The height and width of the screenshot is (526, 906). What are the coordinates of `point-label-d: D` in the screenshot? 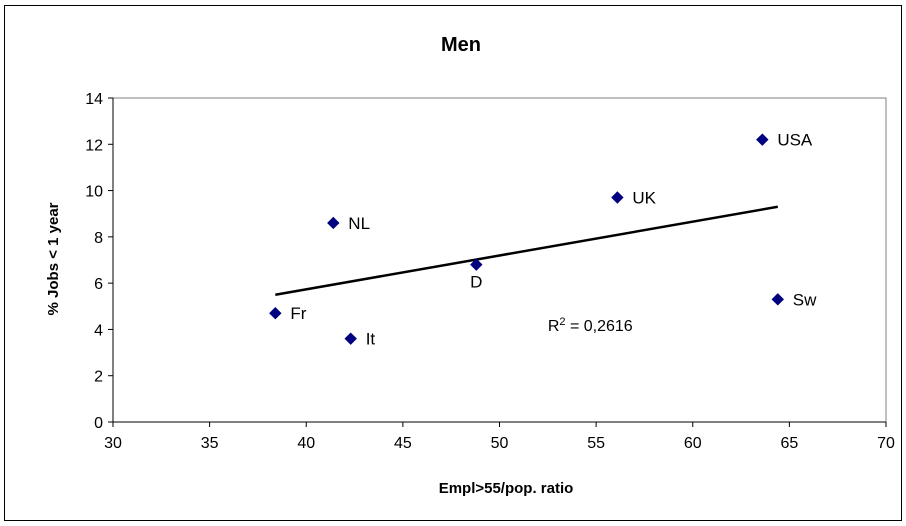 It's located at (476, 282).